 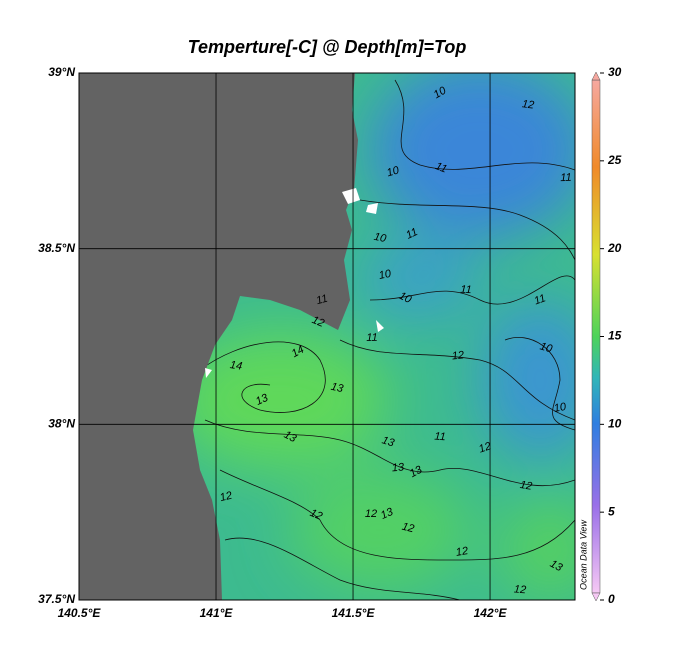 What do you see at coordinates (614, 248) in the screenshot?
I see `colorbar-tick-label: 20` at bounding box center [614, 248].